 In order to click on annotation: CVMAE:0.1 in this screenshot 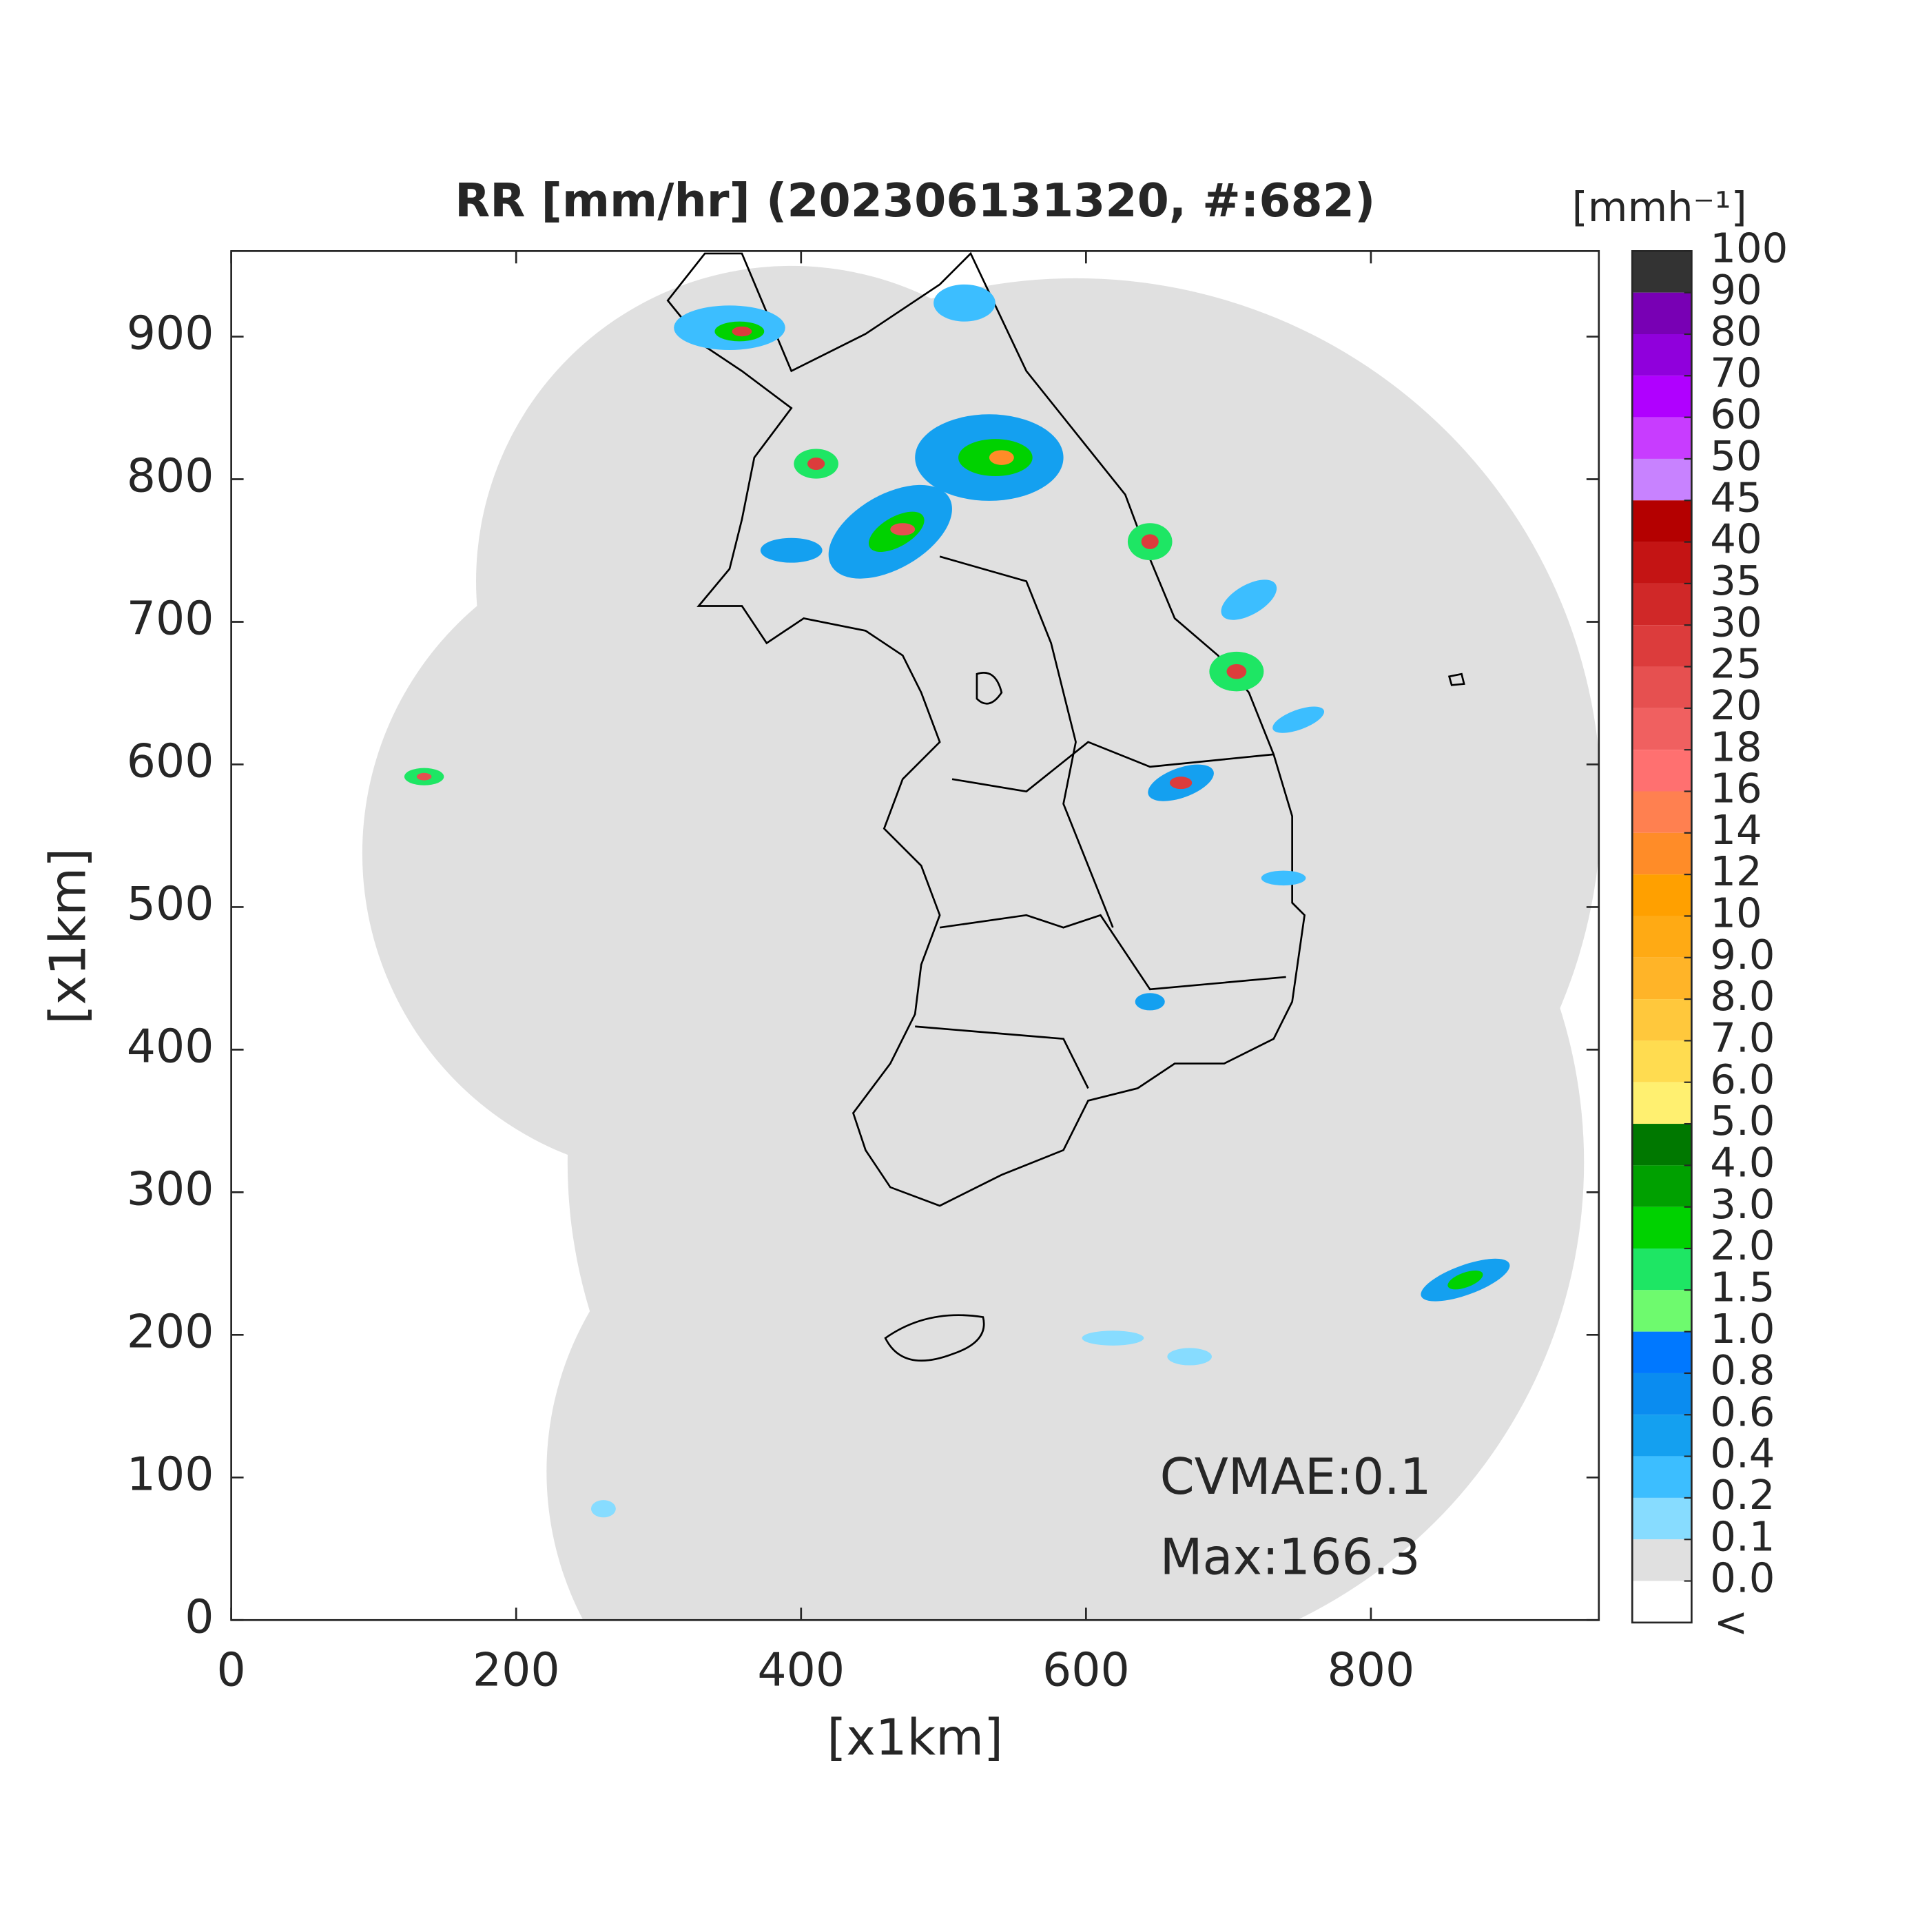, I will do `click(1296, 1476)`.